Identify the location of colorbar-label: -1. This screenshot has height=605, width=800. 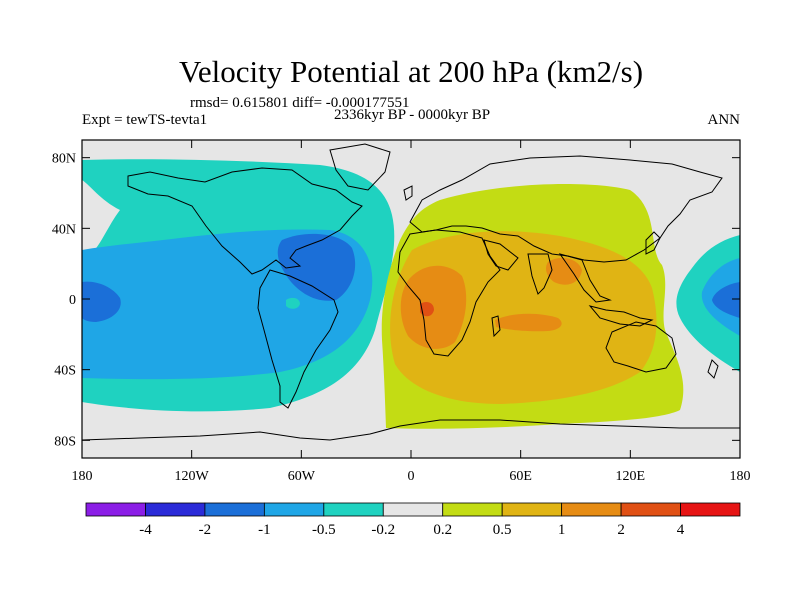
(264, 530).